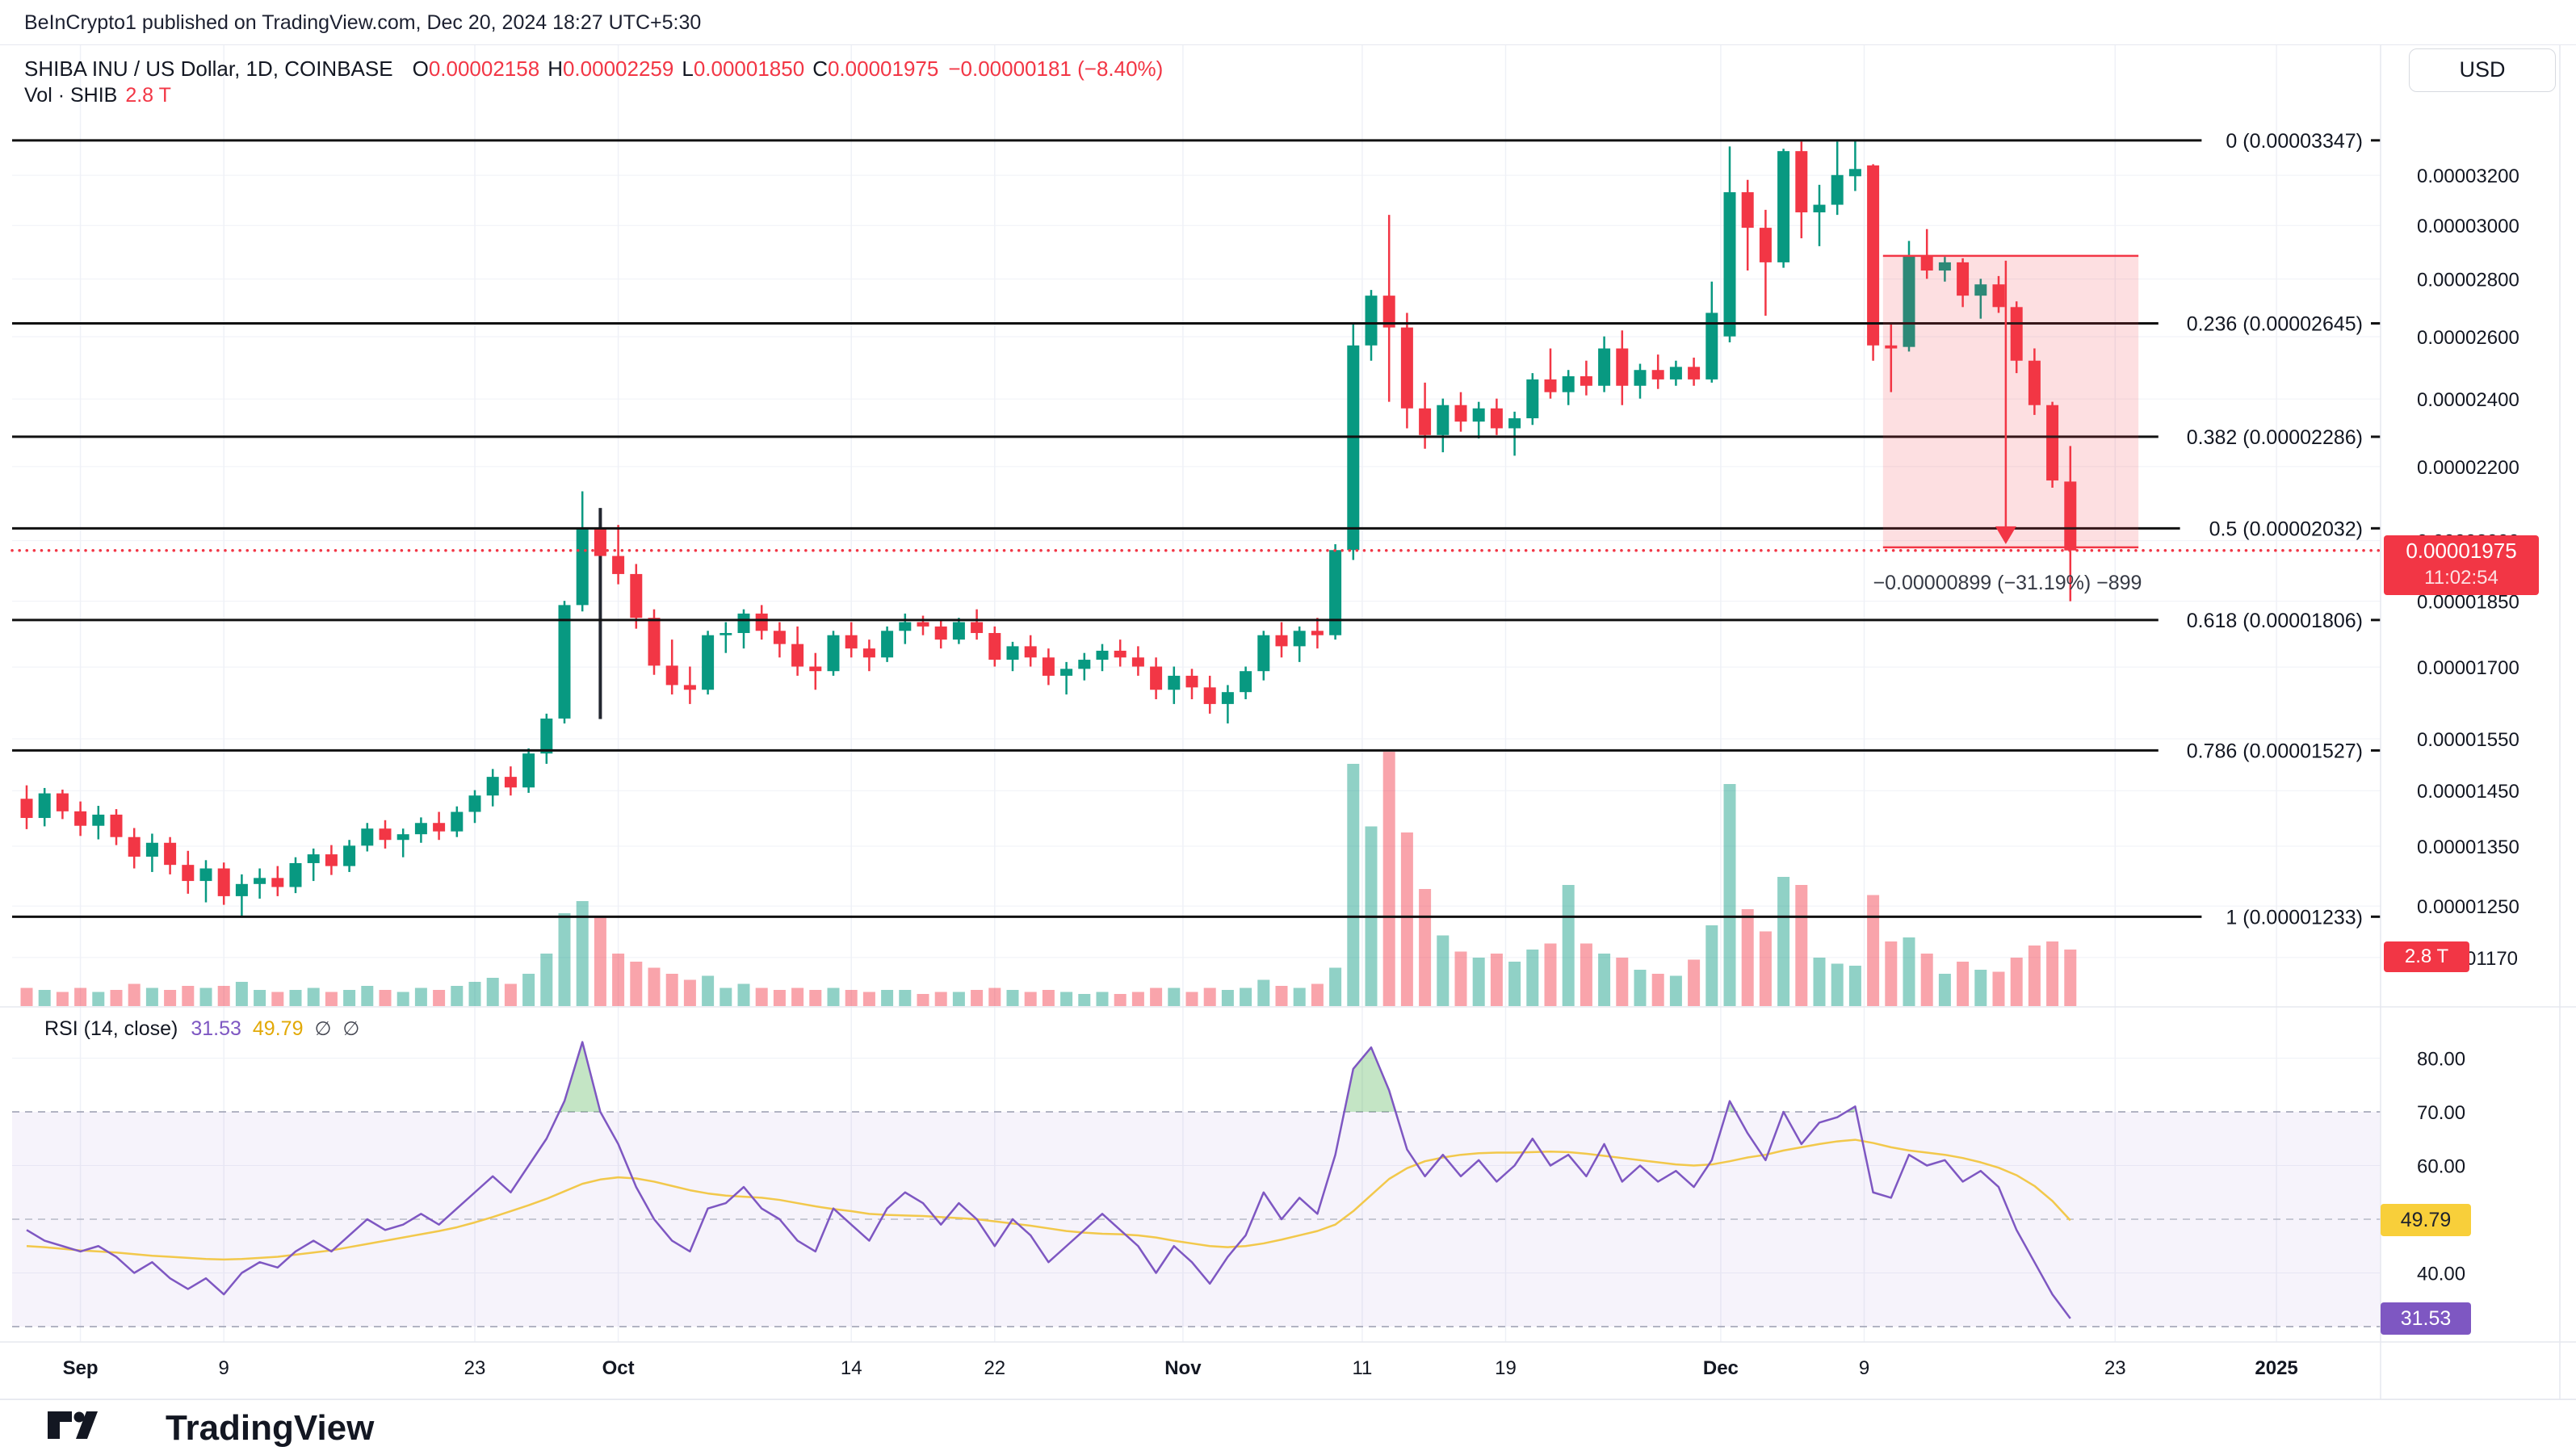 This screenshot has width=2576, height=1455. Describe the element at coordinates (2426, 1220) in the screenshot. I see `rsi-ma-badge: 49.79` at that location.